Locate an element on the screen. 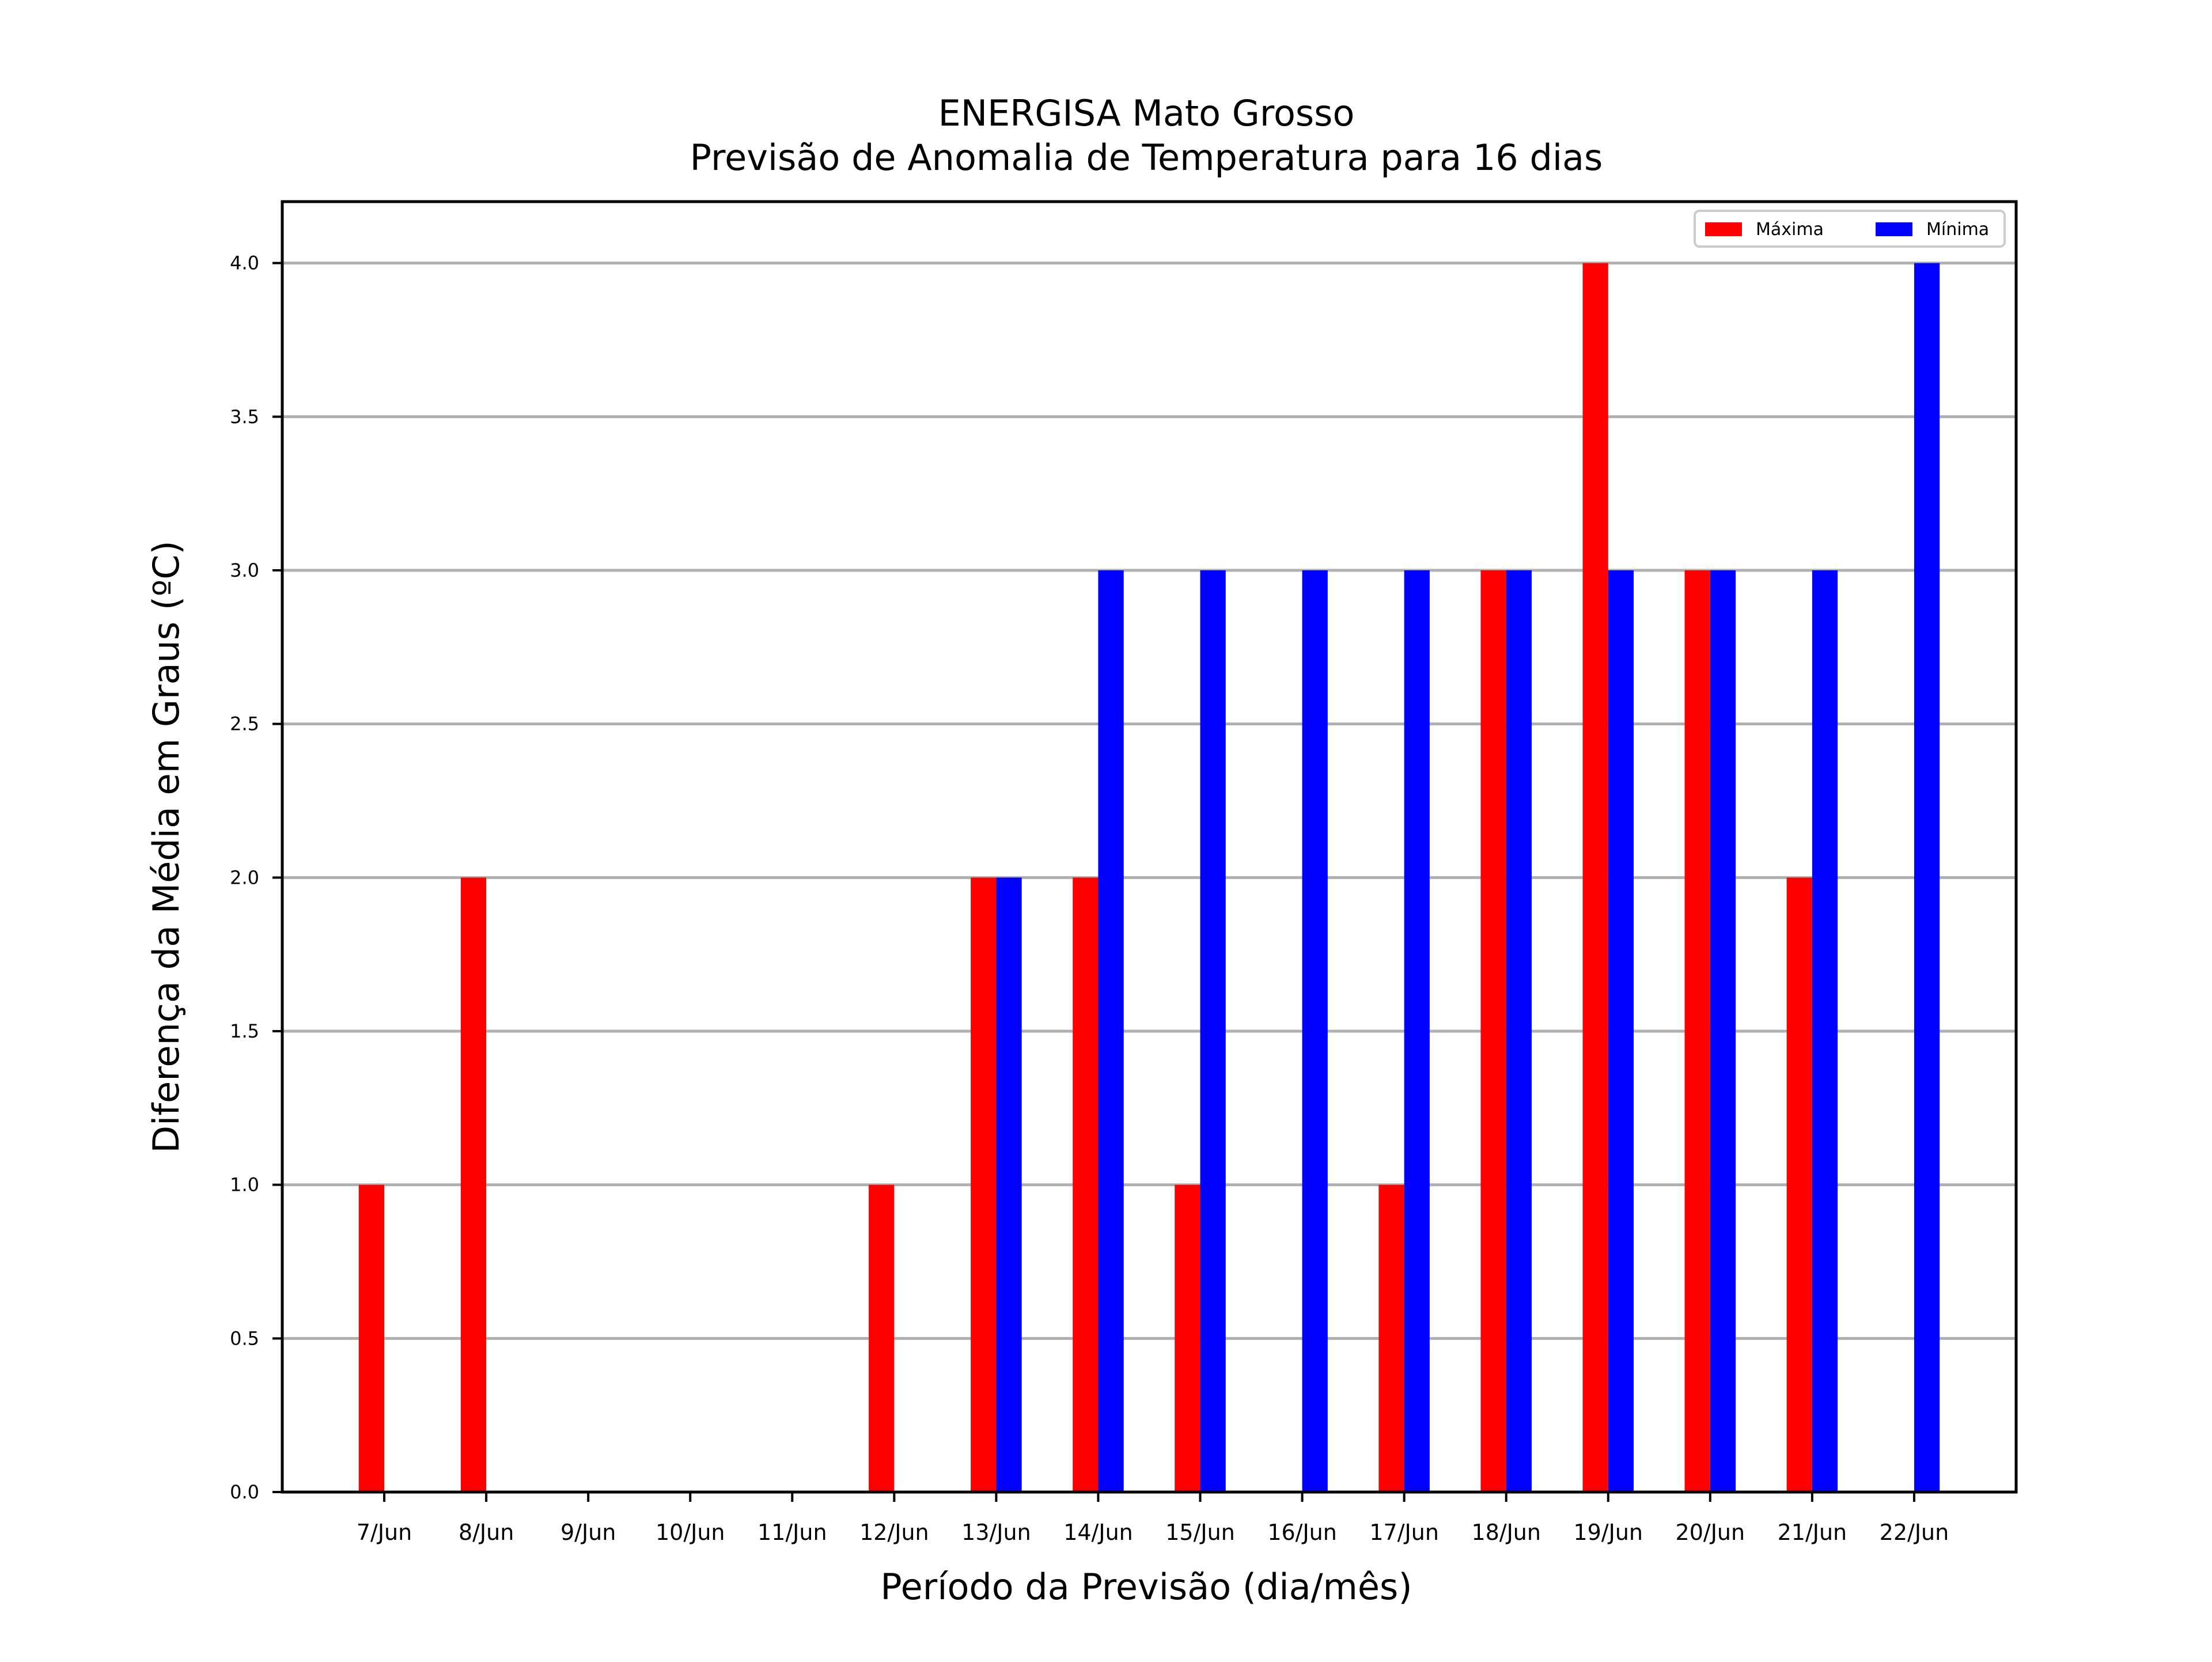 This screenshot has width=2212, height=1662. chart-title: ENERGISA Mato Grosso is located at coordinates (1146, 113).